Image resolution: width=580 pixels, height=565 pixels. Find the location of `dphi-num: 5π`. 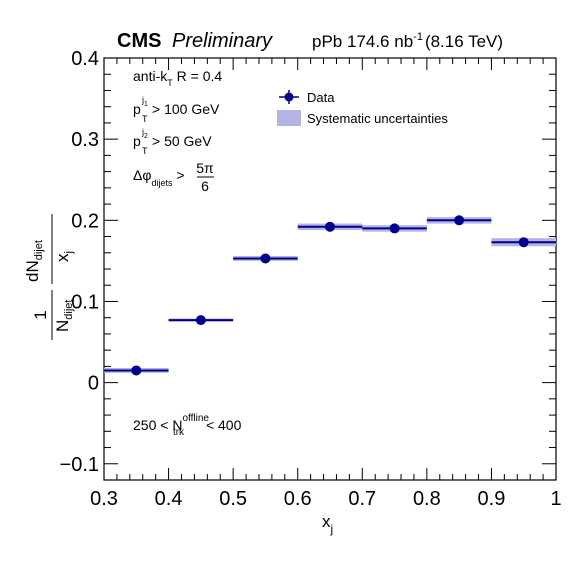

dphi-num: 5π is located at coordinates (205, 168).